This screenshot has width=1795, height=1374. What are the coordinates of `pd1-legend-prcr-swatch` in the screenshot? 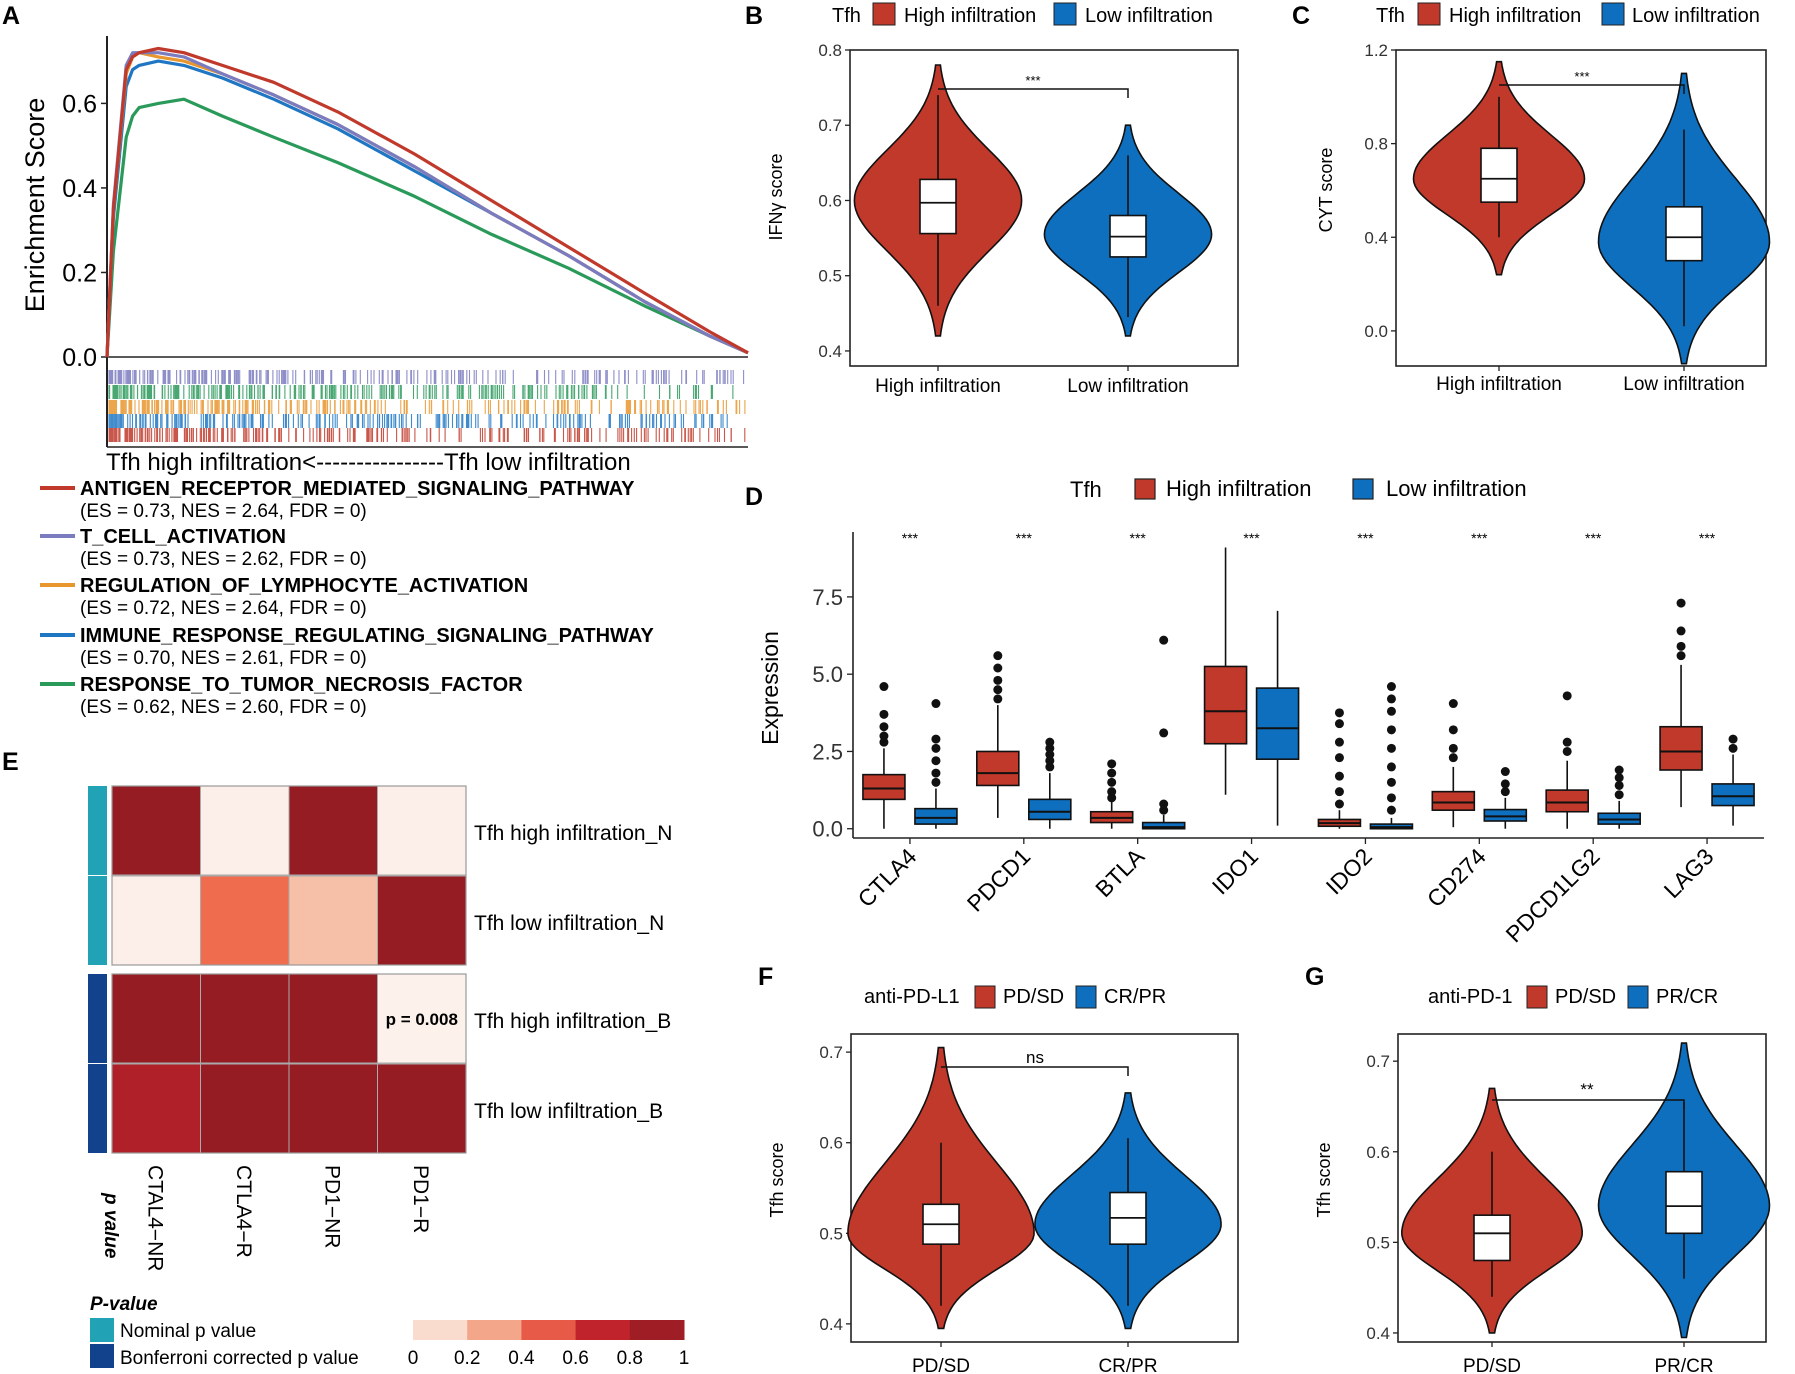 It's located at (1638, 997).